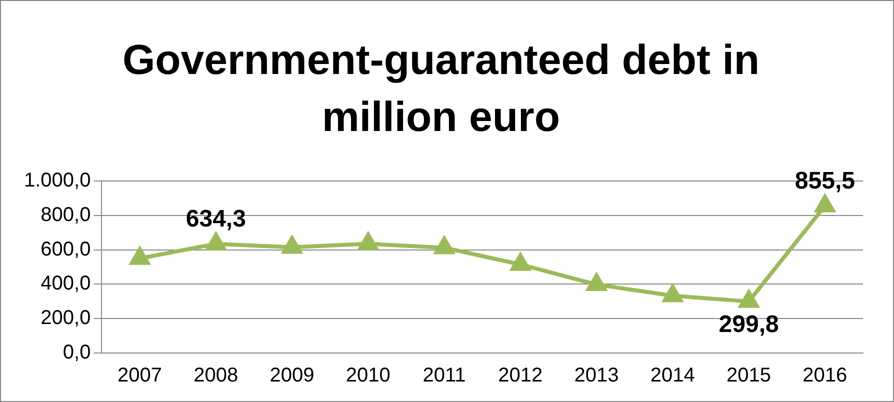 The image size is (894, 402). I want to click on y-tick-label: 600,0, so click(65, 249).